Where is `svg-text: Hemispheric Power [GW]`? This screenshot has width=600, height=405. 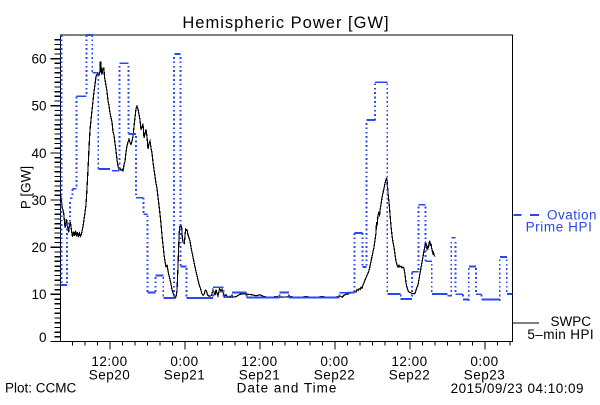 svg-text: Hemispheric Power [GW] is located at coordinates (285, 23).